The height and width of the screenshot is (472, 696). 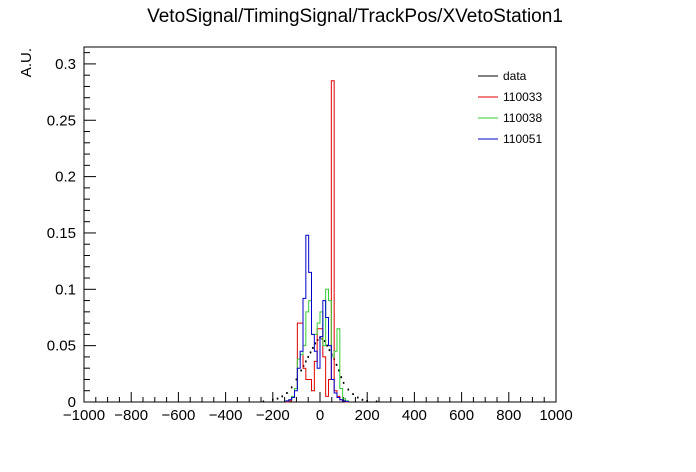 What do you see at coordinates (65, 64) in the screenshot?
I see `y-tick-label: 0.3` at bounding box center [65, 64].